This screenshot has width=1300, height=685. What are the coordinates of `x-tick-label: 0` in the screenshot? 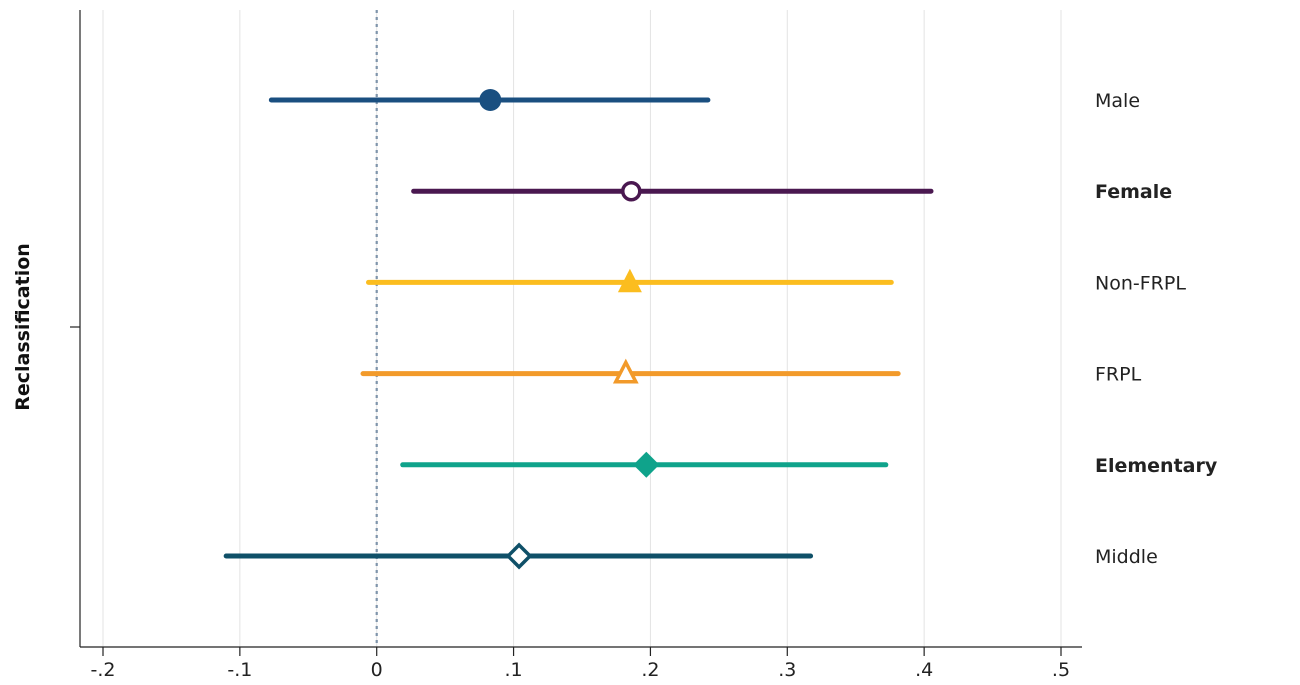 It's located at (377, 670).